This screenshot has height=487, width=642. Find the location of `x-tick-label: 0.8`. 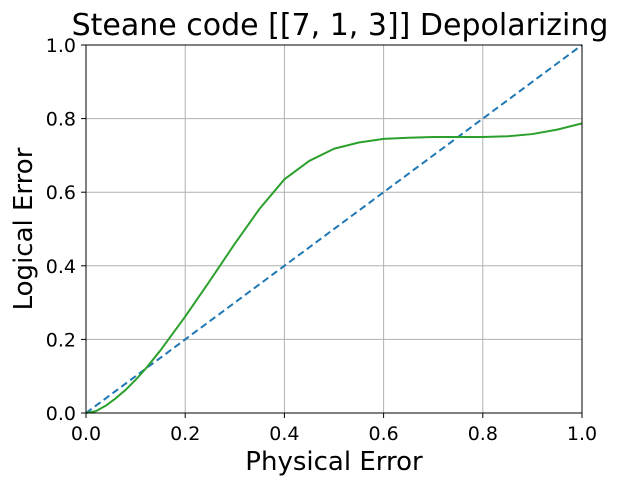

x-tick-label: 0.8 is located at coordinates (483, 434).